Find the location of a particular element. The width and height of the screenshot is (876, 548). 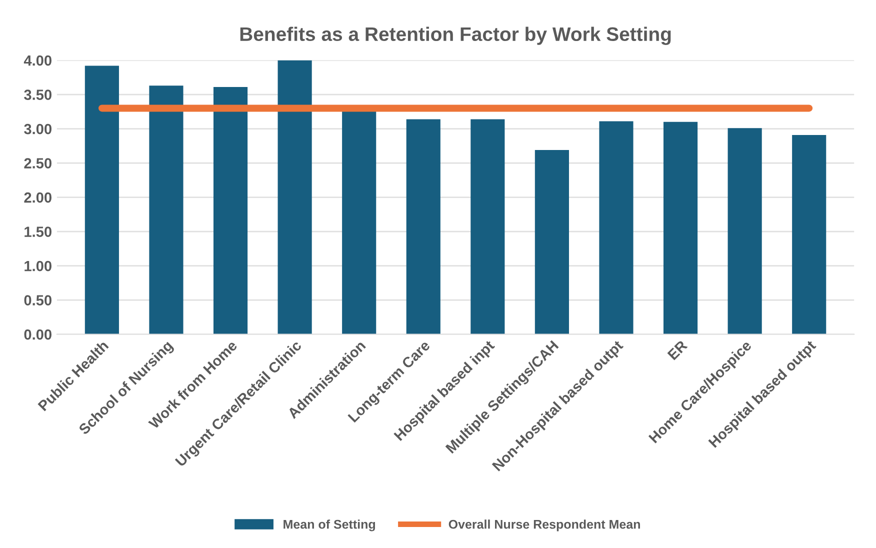

y-tick-label: 1.50 is located at coordinates (38, 231).